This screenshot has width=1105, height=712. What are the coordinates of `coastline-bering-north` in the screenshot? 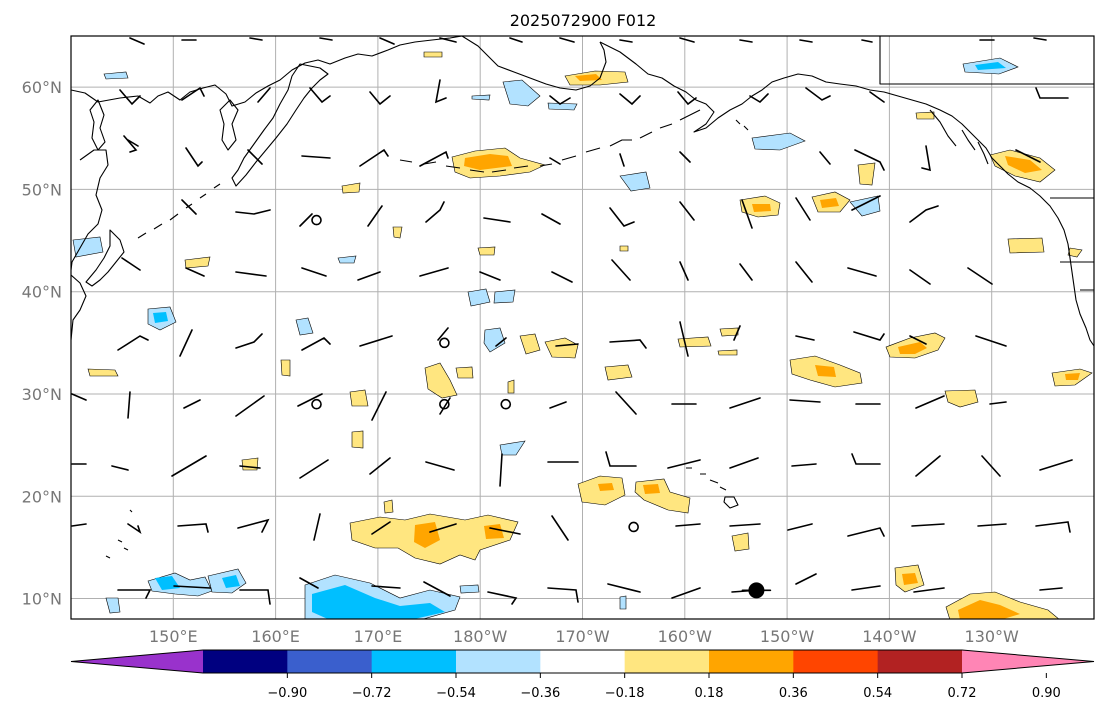 It's located at (534, 63).